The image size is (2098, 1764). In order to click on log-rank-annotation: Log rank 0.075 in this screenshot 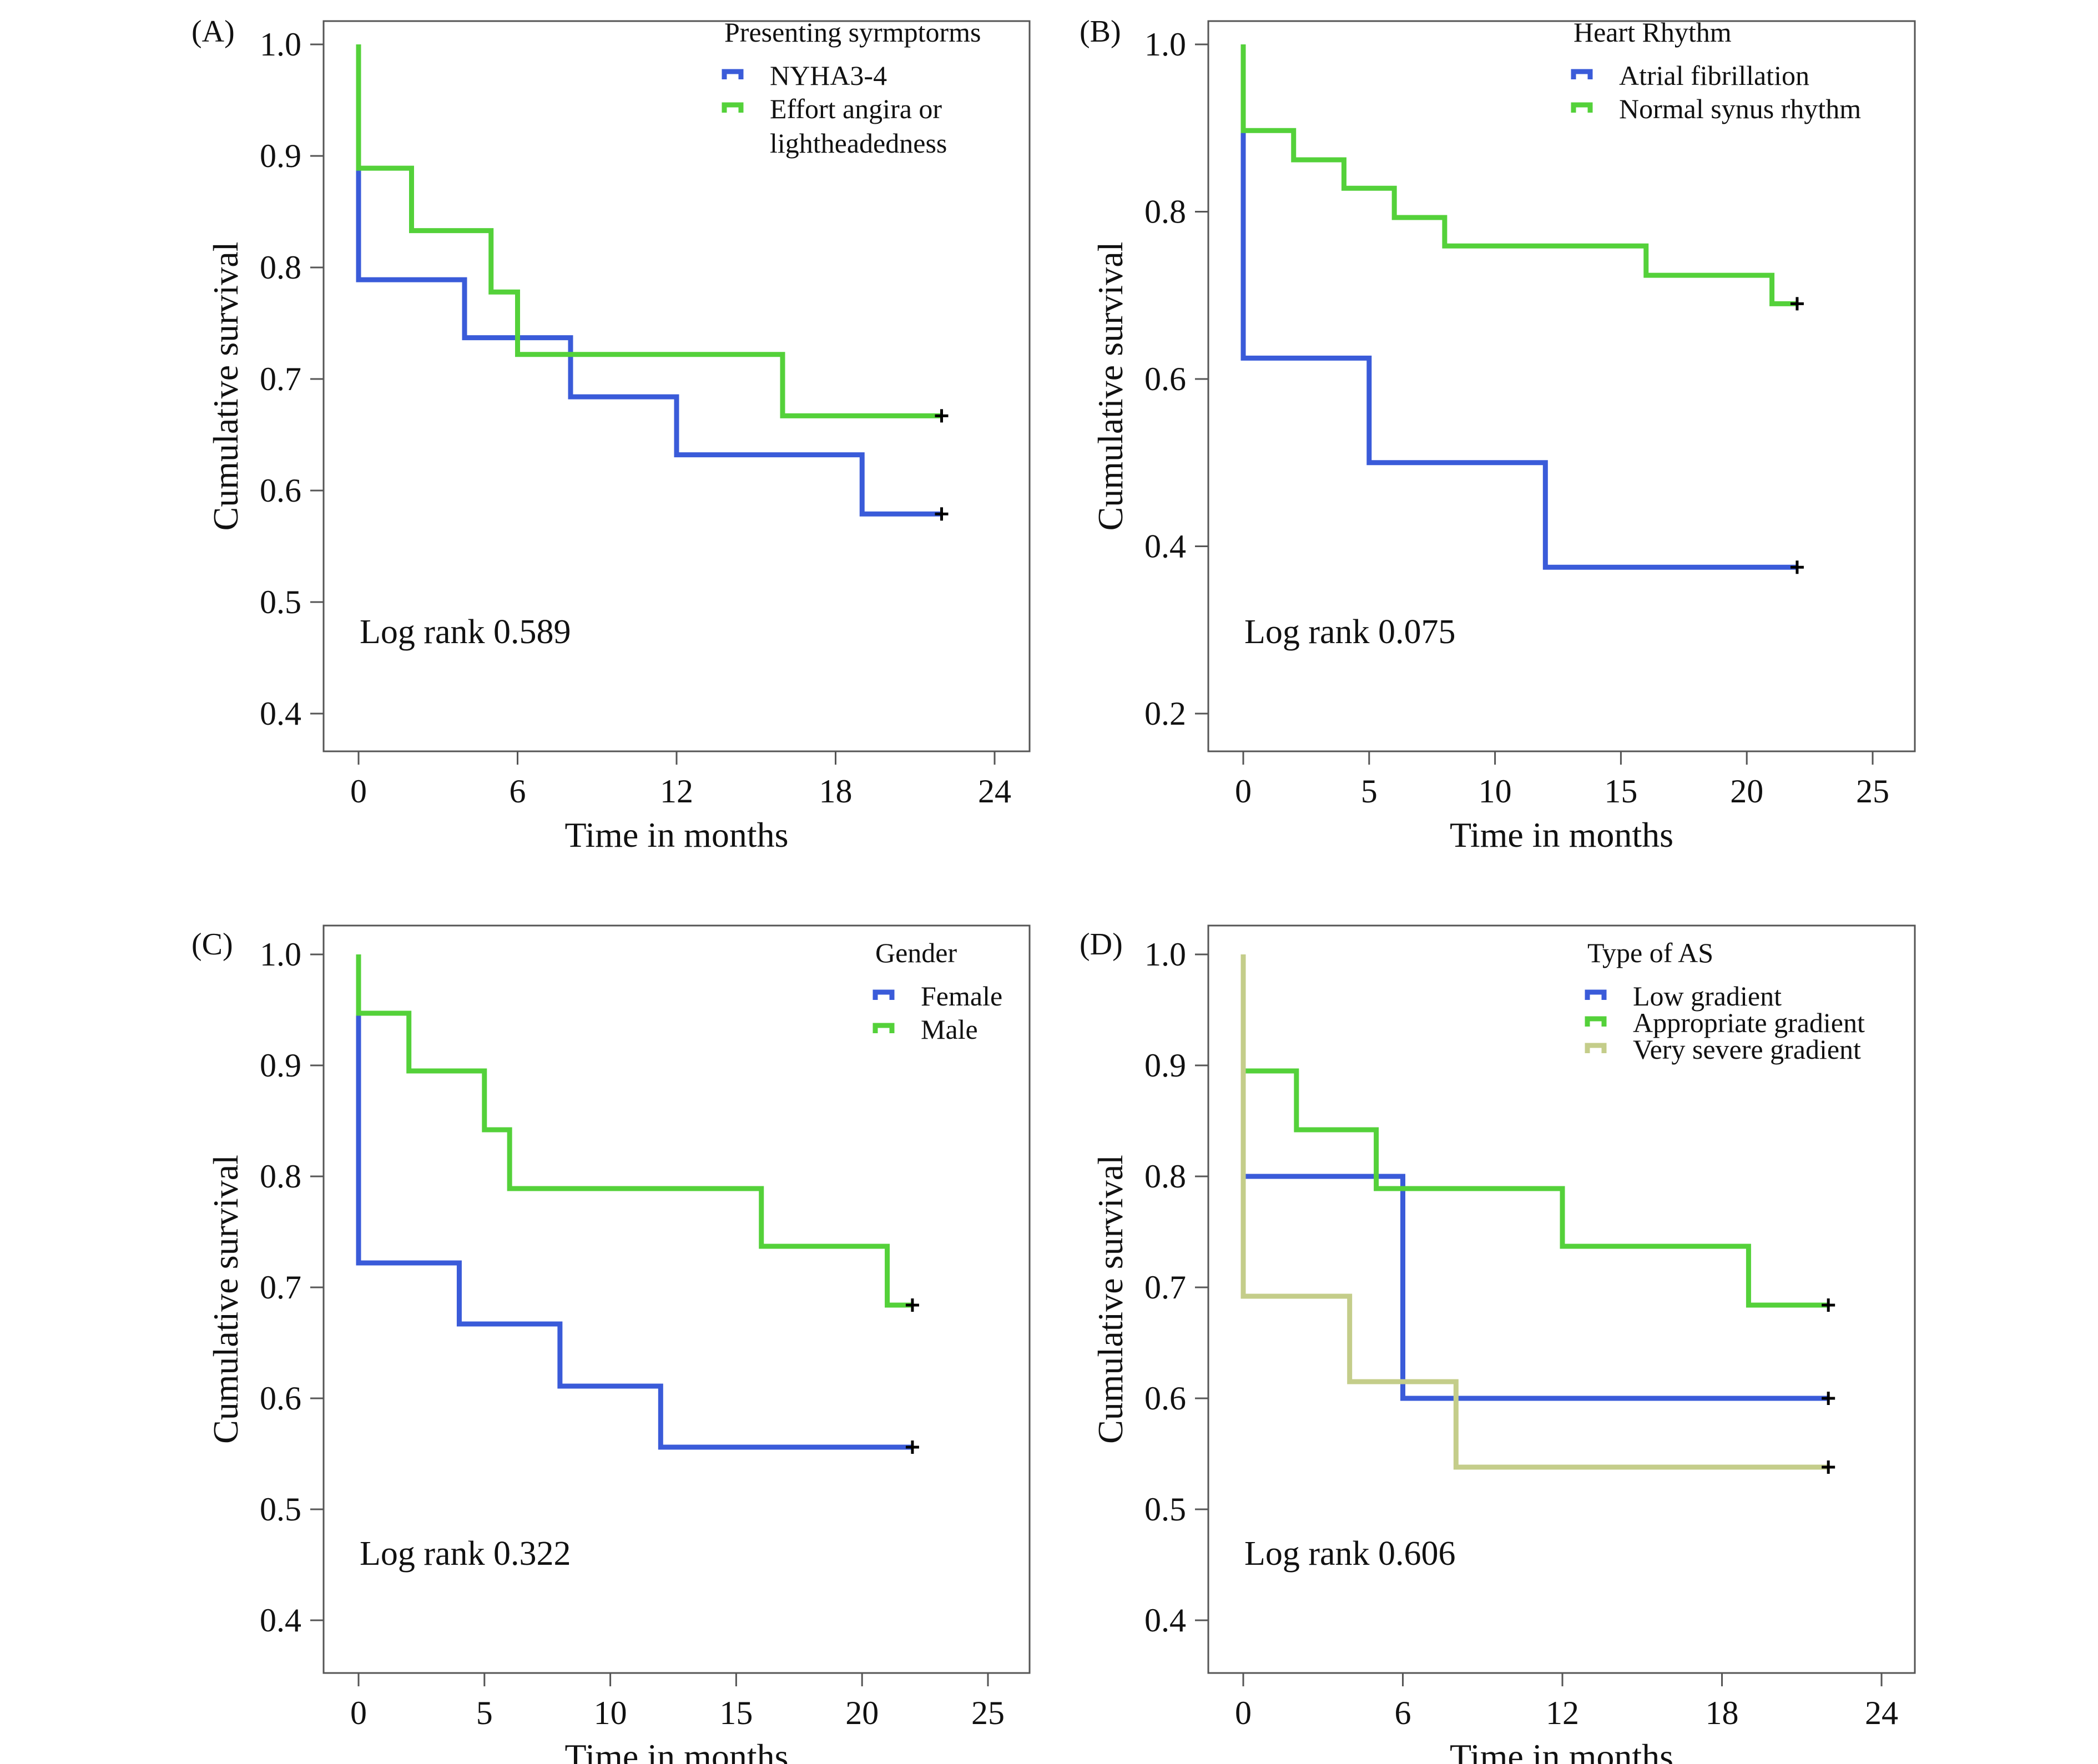, I will do `click(1350, 632)`.